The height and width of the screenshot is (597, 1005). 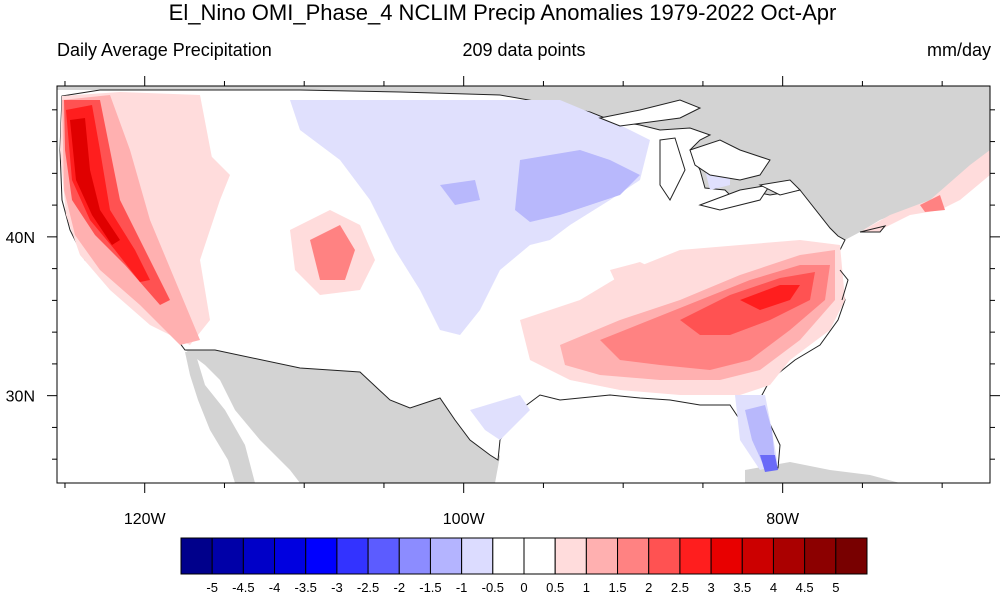 I want to click on colorbar-label: -2.5, so click(x=368, y=587).